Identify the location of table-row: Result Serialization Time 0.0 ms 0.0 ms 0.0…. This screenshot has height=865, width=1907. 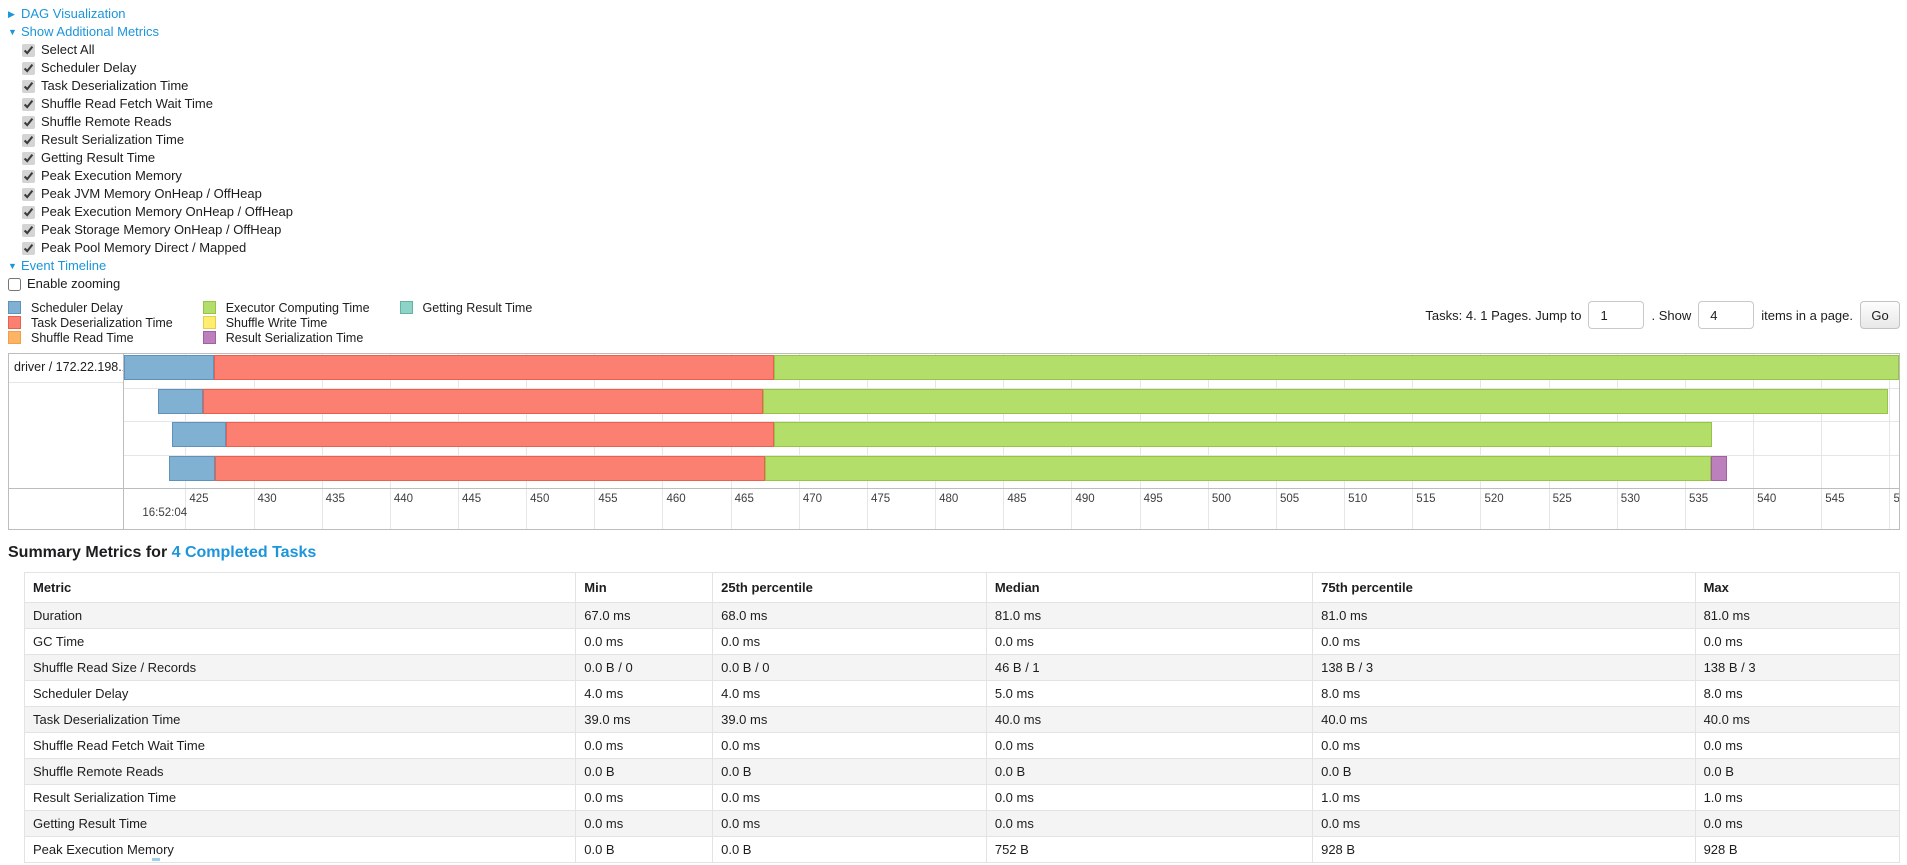
(962, 797).